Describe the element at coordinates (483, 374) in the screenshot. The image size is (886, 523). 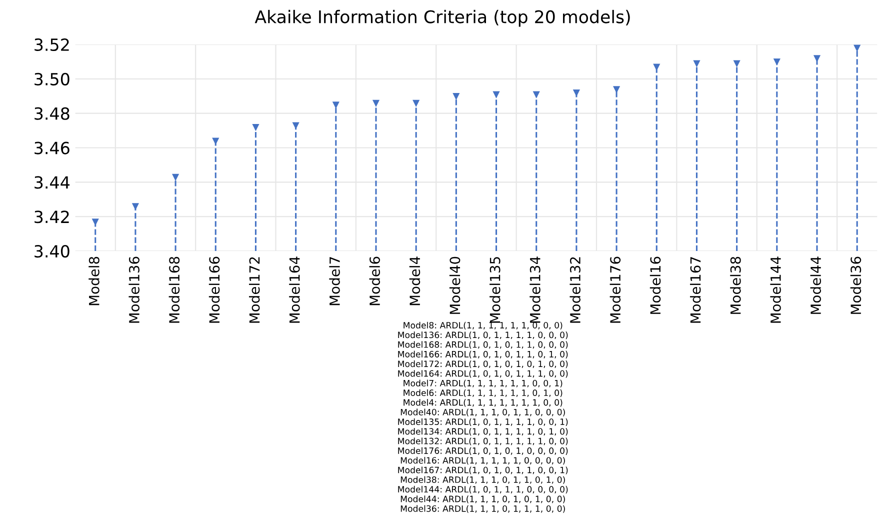
I see `text: Model164: ARDL(1, 0, 1, 0, 1, 1, 1, 0, 0)` at that location.